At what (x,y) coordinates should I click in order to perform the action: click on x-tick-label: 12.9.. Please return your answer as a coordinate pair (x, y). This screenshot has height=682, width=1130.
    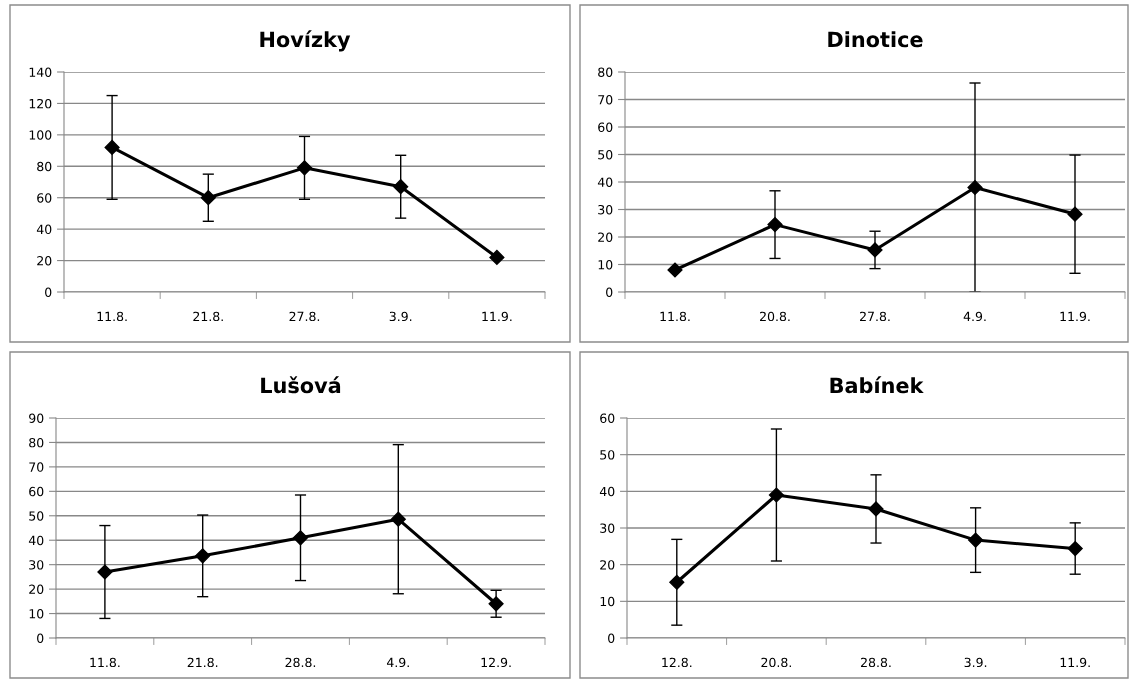
    Looking at the image, I should click on (496, 662).